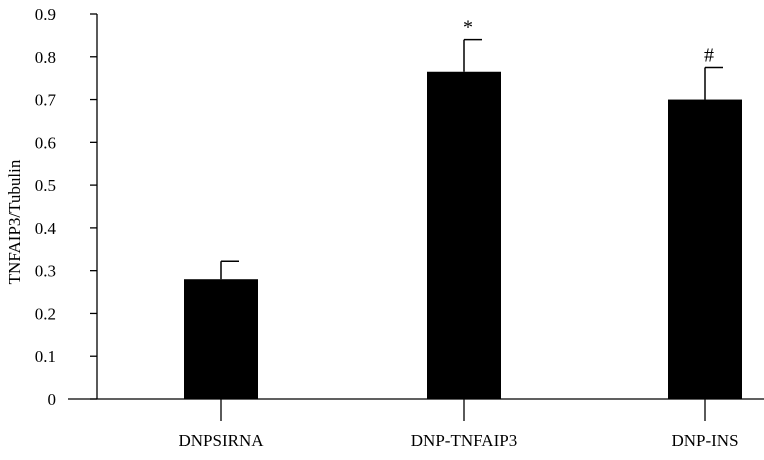 The width and height of the screenshot is (764, 460). I want to click on y-tick-label: 0.9, so click(45, 14).